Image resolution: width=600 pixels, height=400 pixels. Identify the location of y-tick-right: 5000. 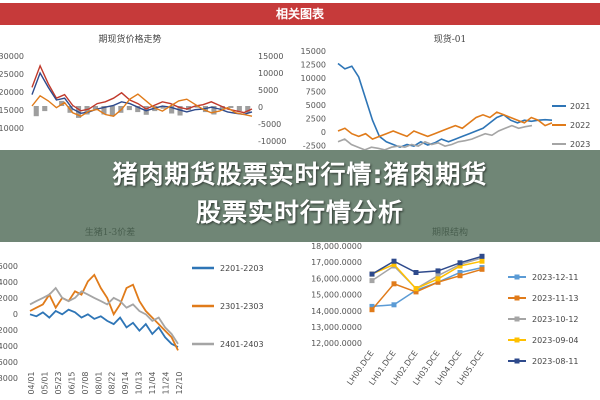
(268, 90).